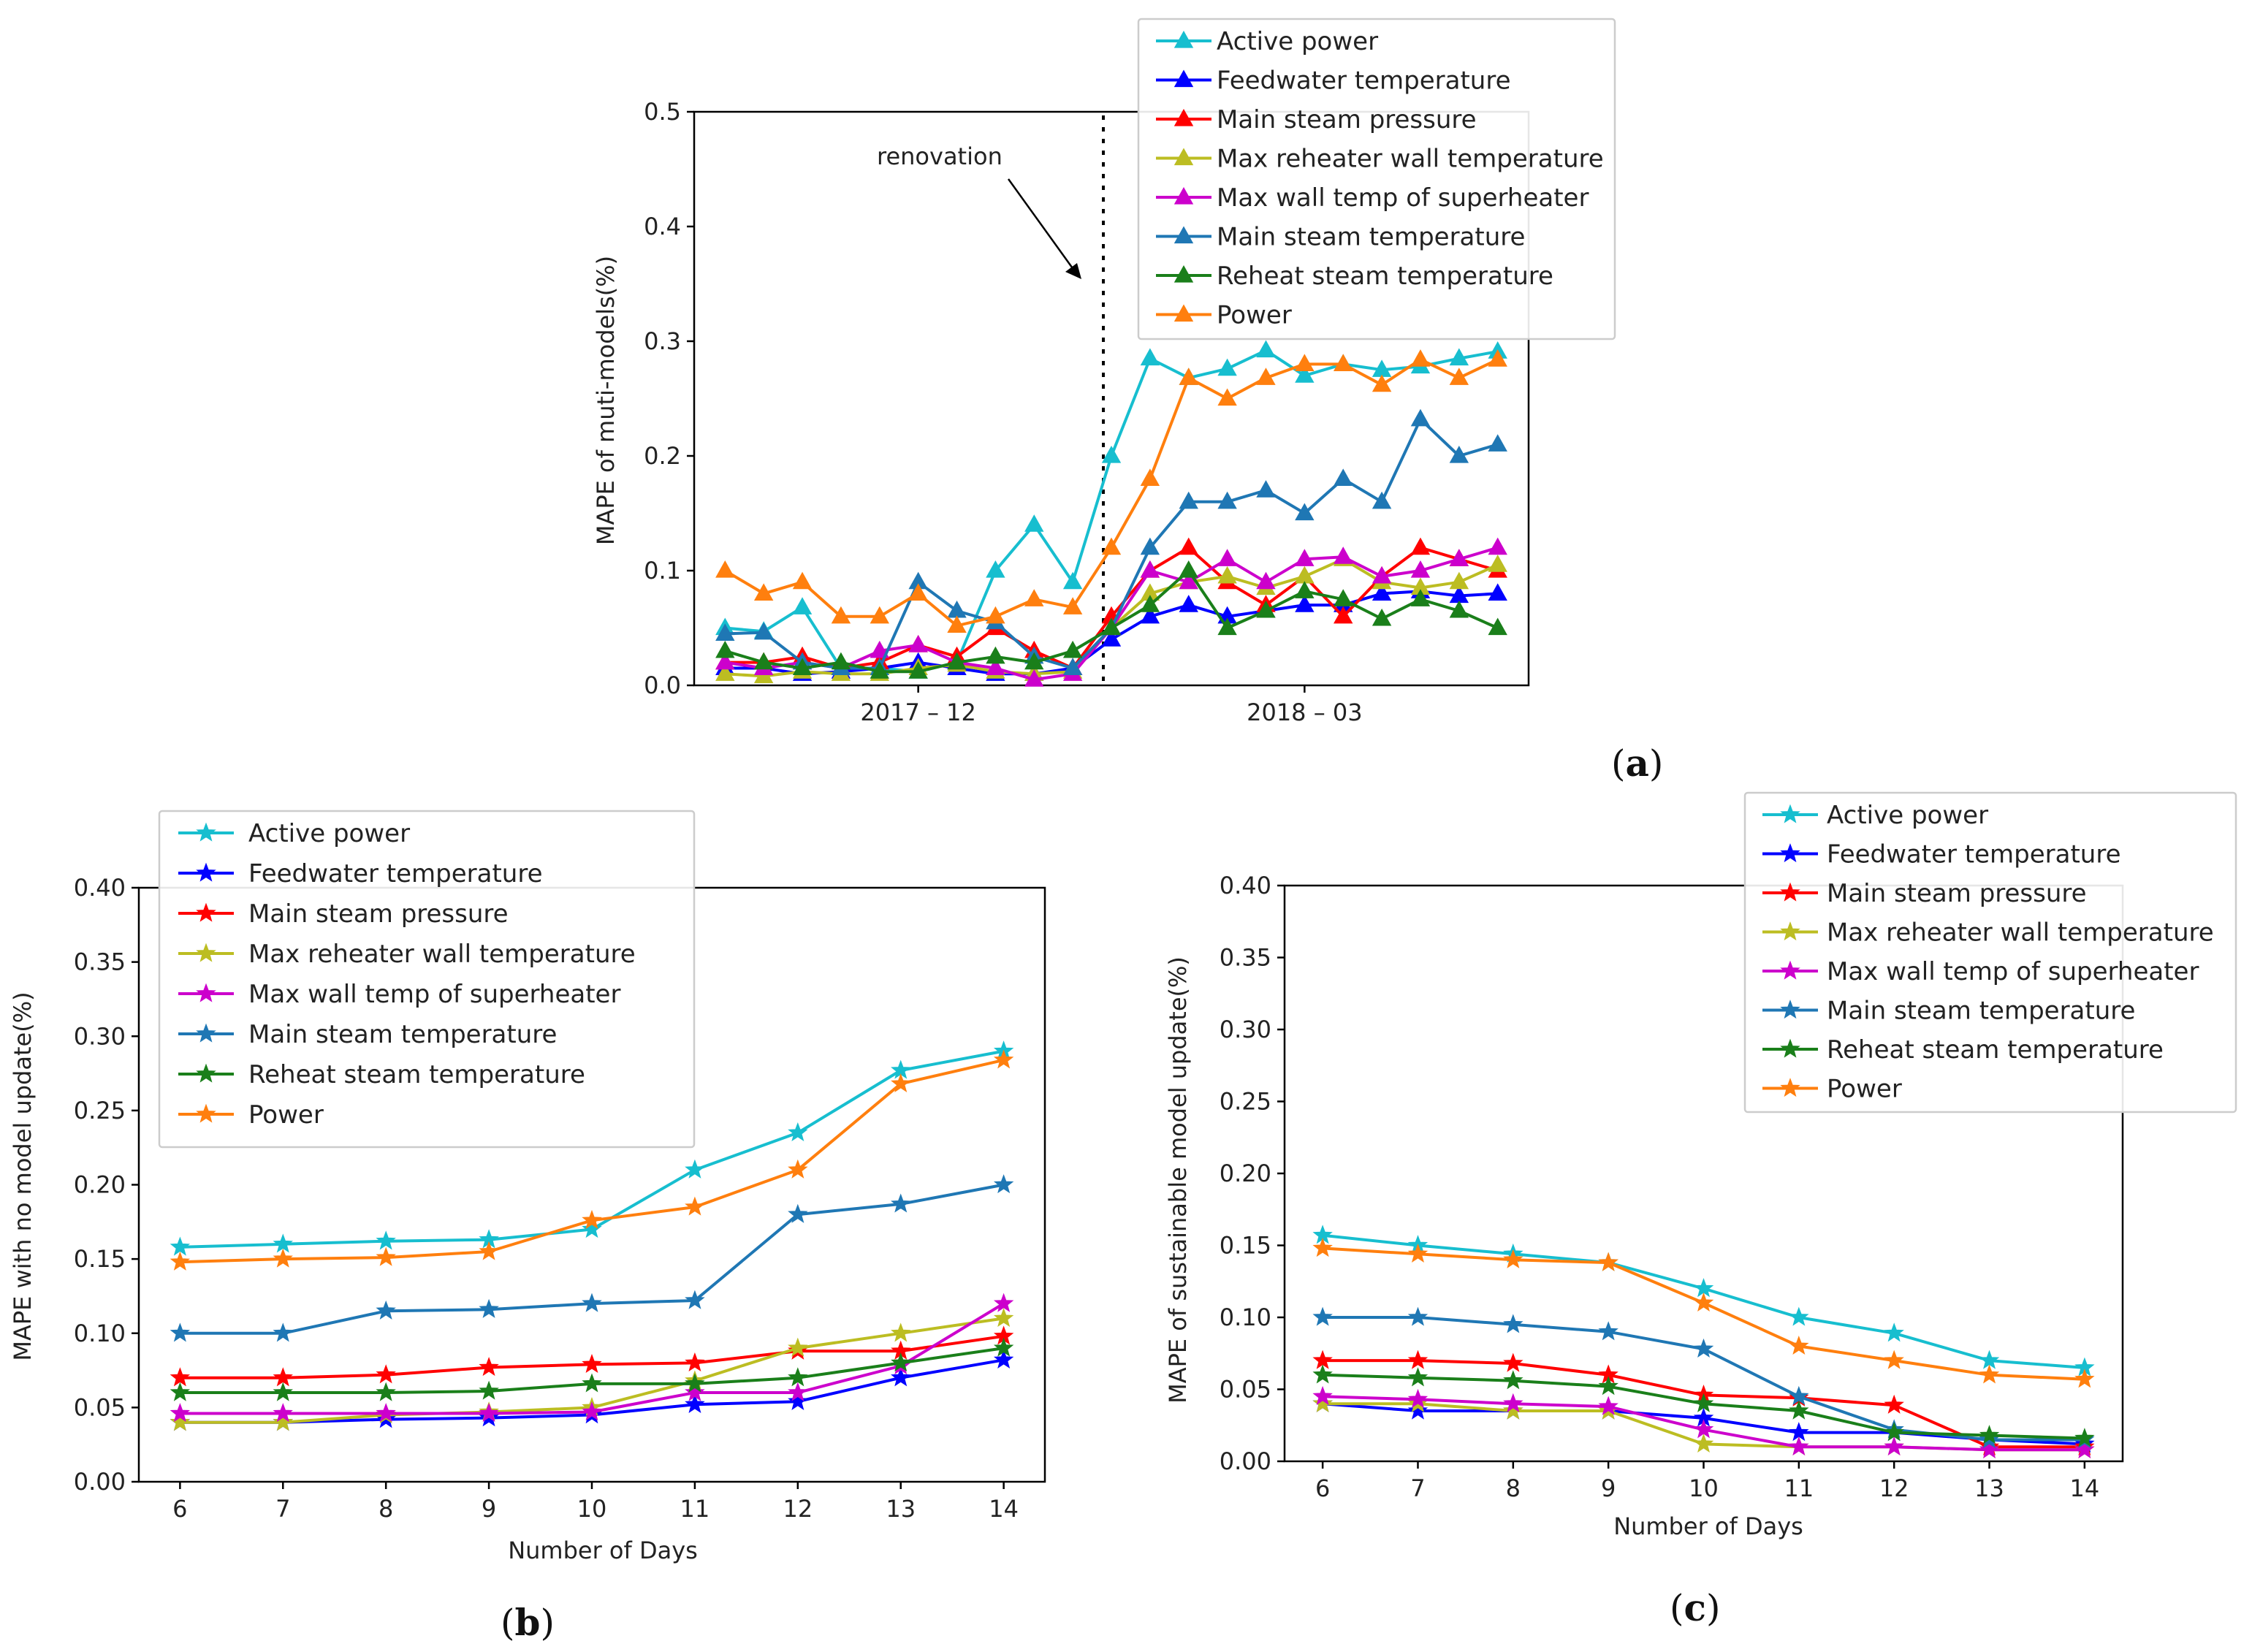 The width and height of the screenshot is (2252, 1652). What do you see at coordinates (1183, 39) in the screenshot?
I see `panel-a-legend-marker` at bounding box center [1183, 39].